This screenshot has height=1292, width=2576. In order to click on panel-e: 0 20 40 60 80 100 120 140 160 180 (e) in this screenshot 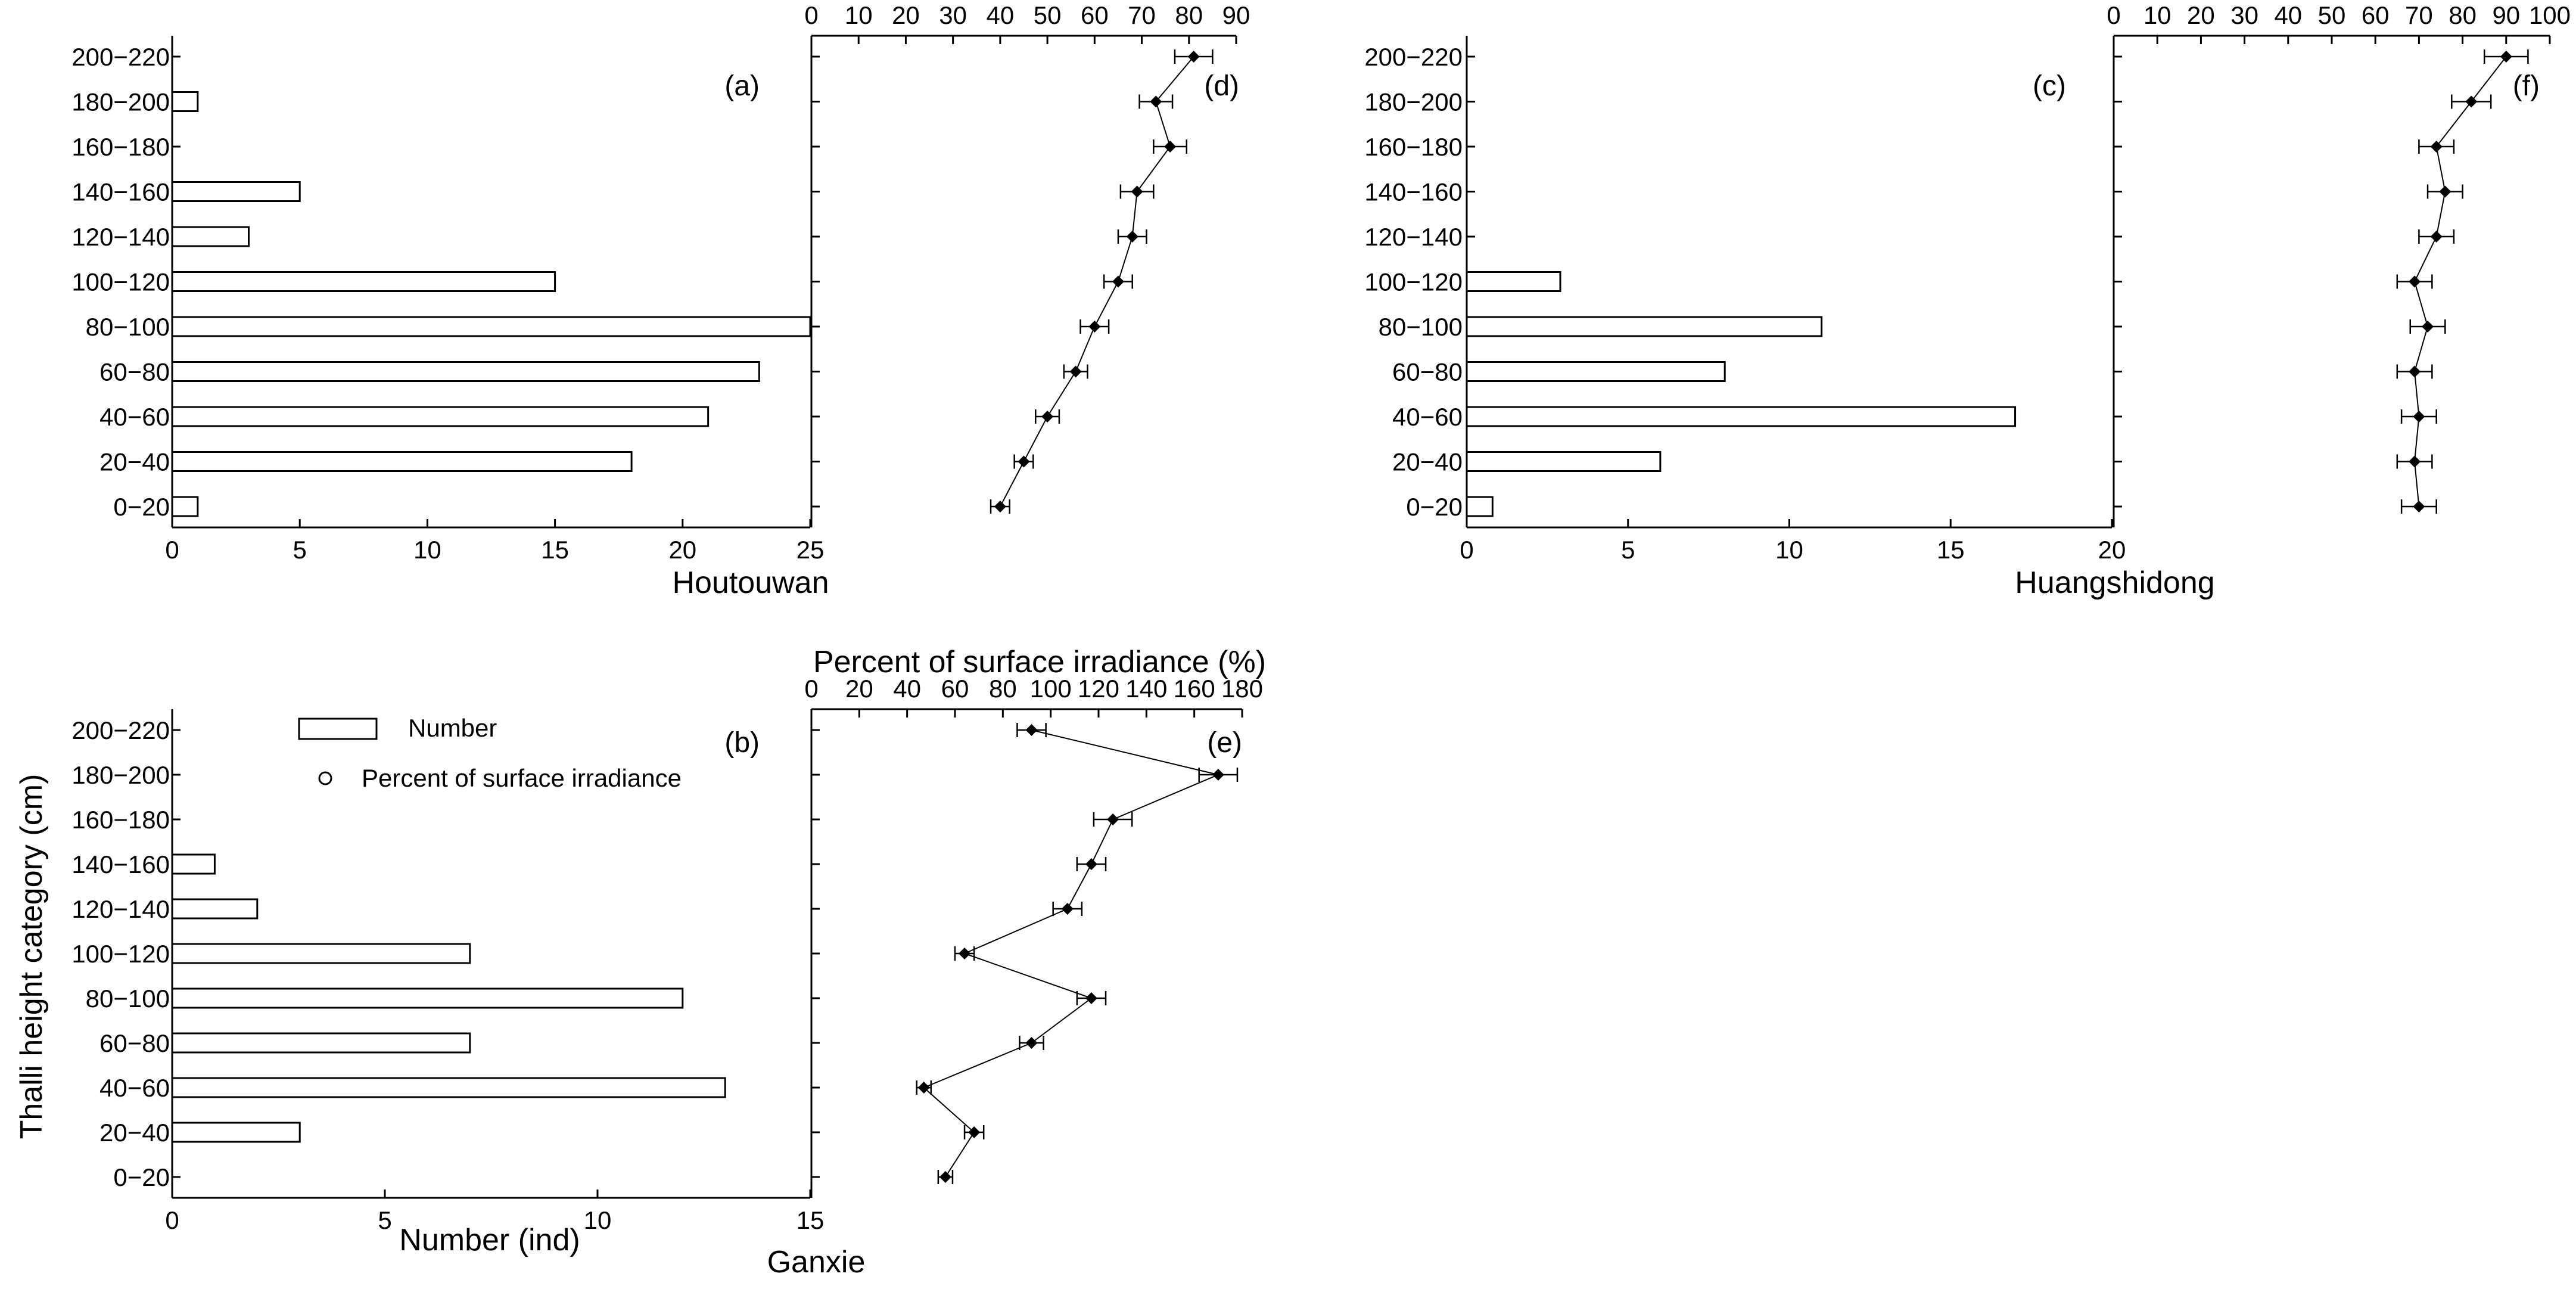, I will do `click(1033, 936)`.